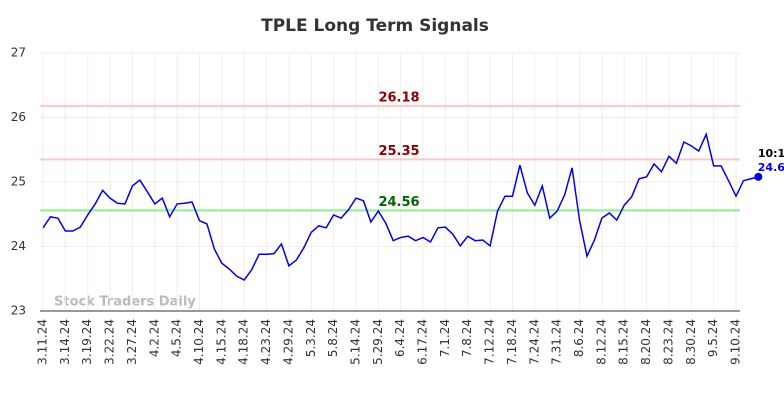 The image size is (784, 402). Describe the element at coordinates (398, 97) in the screenshot. I see `signal-label: 26.18` at that location.